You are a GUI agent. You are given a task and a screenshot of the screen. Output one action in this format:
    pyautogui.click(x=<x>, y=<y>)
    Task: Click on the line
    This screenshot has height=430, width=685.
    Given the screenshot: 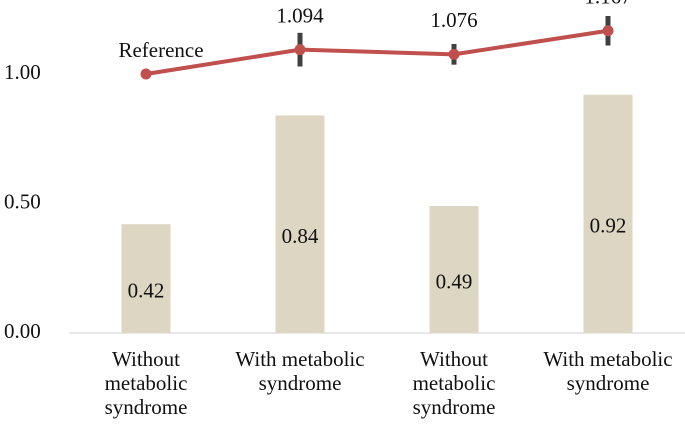 What is the action you would take?
    pyautogui.click(x=377, y=52)
    